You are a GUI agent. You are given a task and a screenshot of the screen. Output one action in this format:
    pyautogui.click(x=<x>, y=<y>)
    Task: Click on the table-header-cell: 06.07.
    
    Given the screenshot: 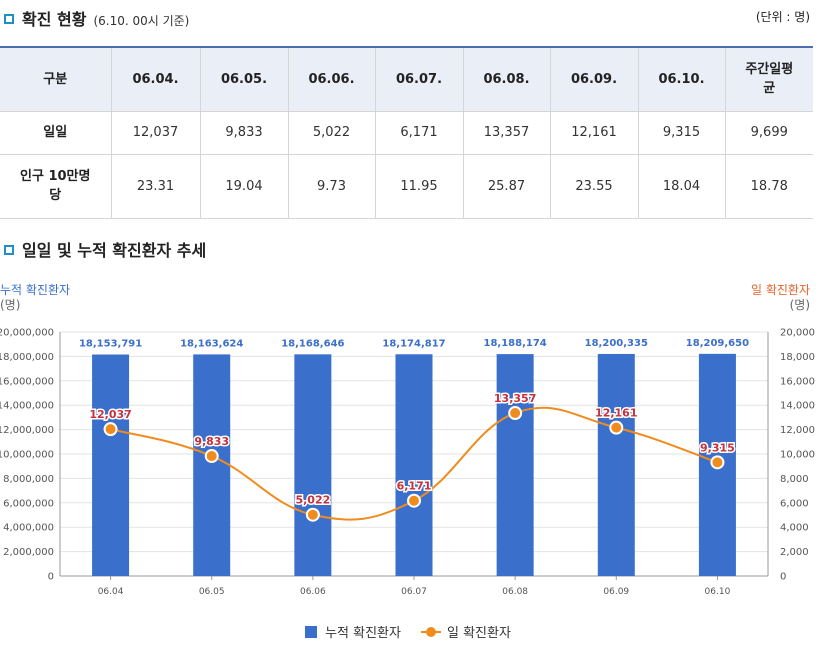 What is the action you would take?
    pyautogui.click(x=419, y=79)
    